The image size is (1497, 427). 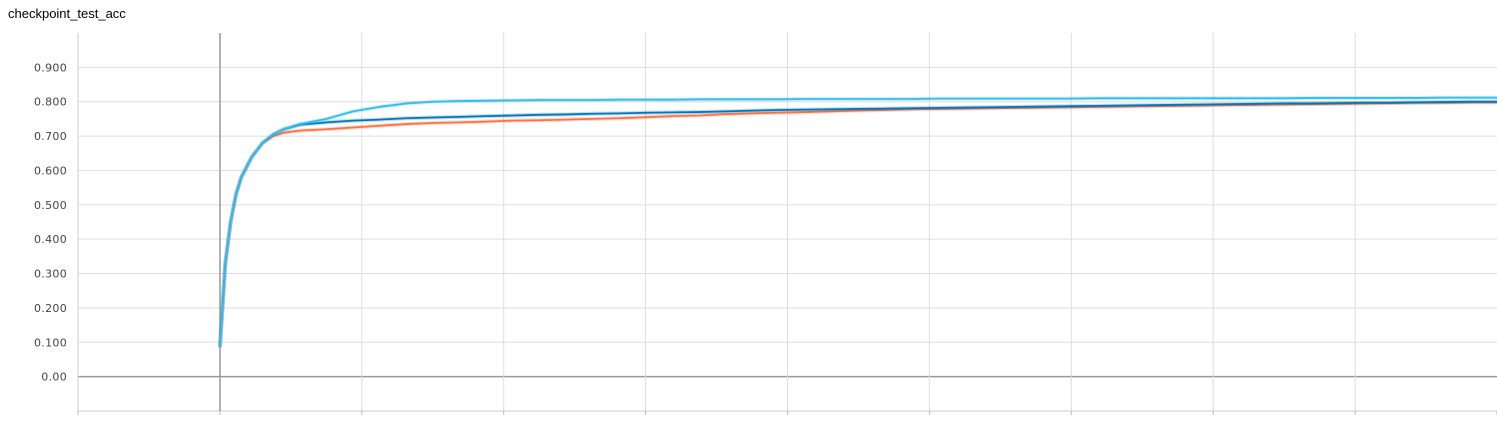 I want to click on y-tick-label: 0.300, so click(x=50, y=274).